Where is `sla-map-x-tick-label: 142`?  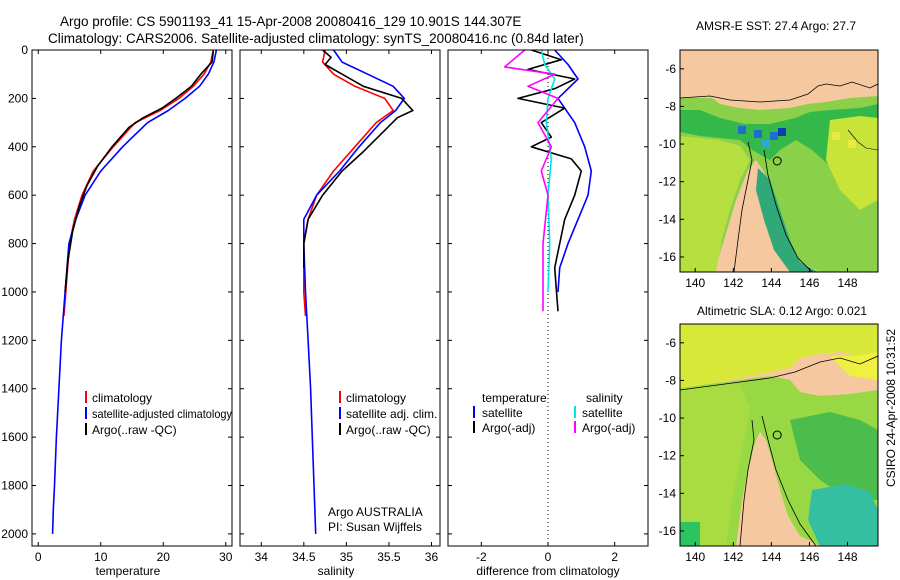
sla-map-x-tick-label: 142 is located at coordinates (733, 557).